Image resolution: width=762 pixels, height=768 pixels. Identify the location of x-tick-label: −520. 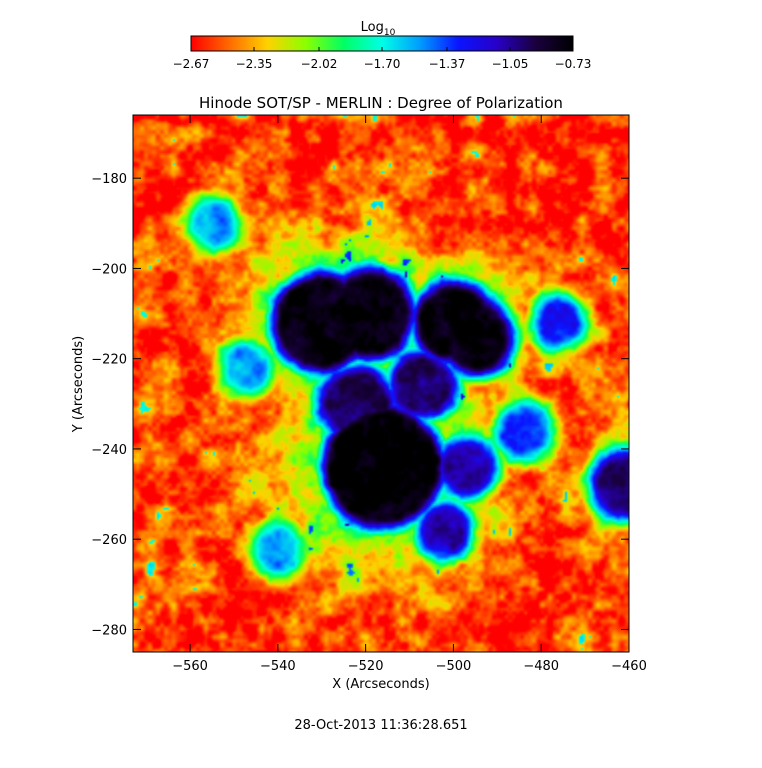
(366, 666).